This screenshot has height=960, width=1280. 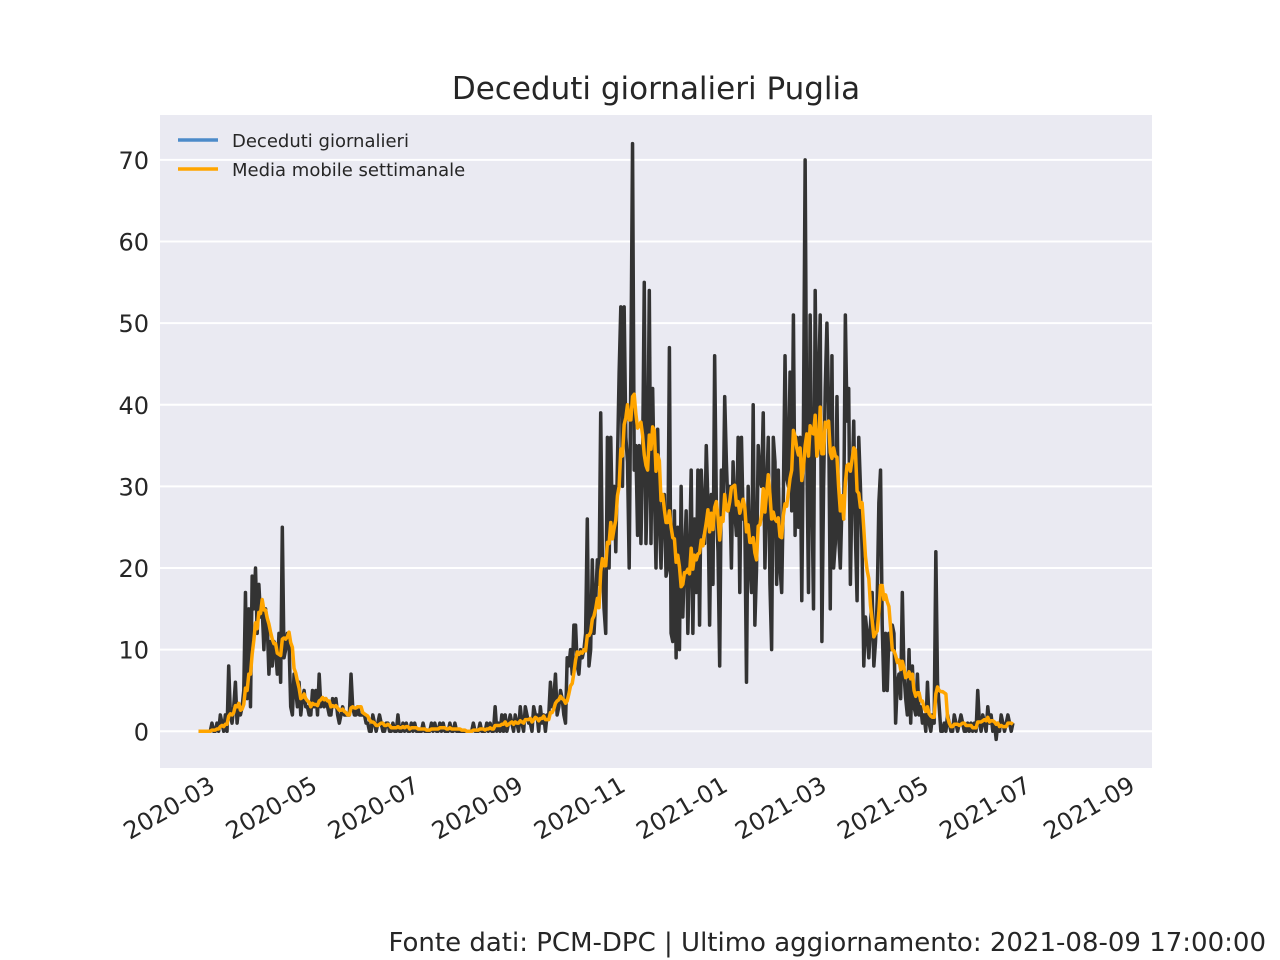 What do you see at coordinates (348, 170) in the screenshot?
I see `legend-label-average: Media mobile settimanale` at bounding box center [348, 170].